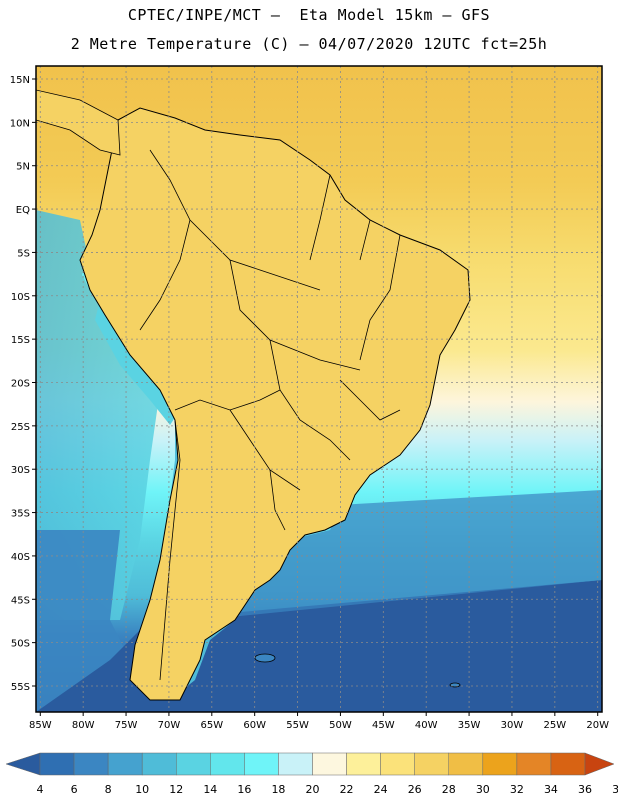 Image resolution: width=618 pixels, height=800 pixels. I want to click on lon-label: 75W, so click(126, 725).